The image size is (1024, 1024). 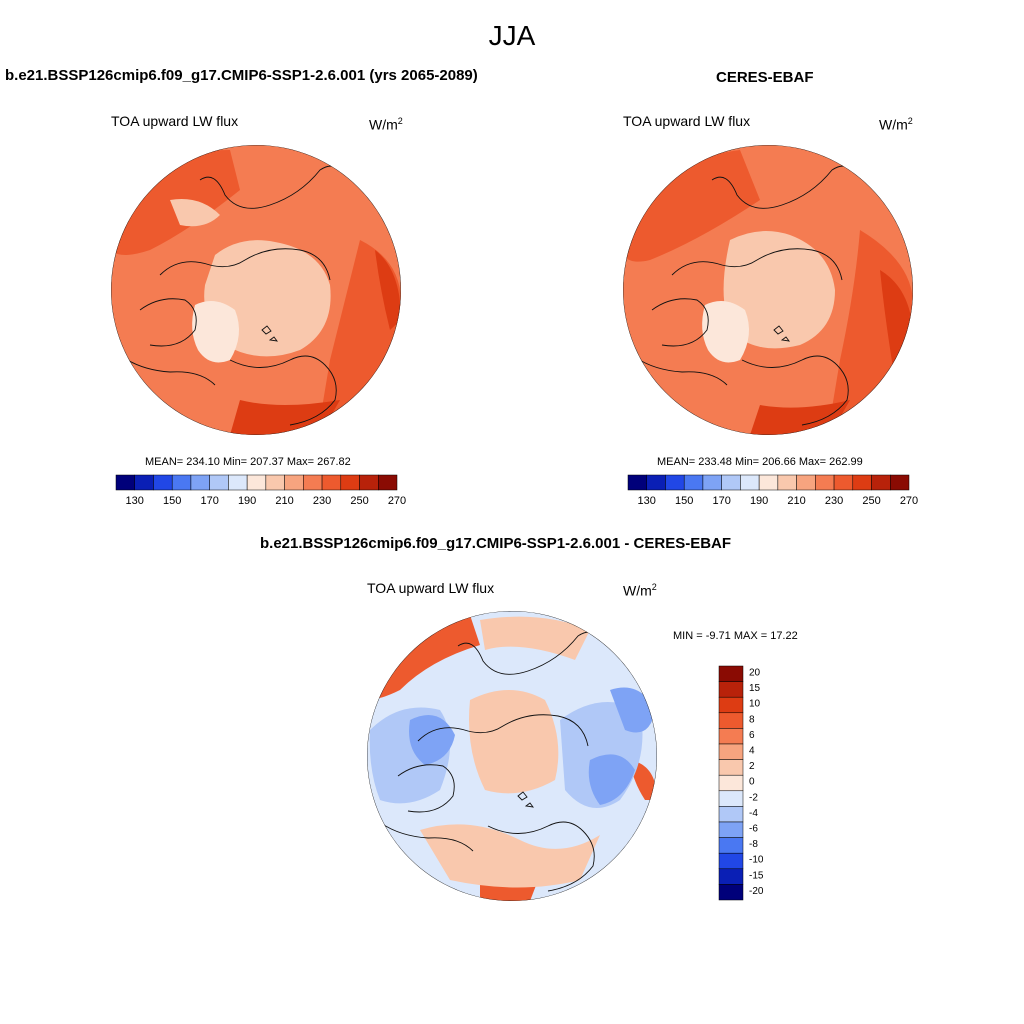 I want to click on colorbar-difference-tick-label: 15, so click(x=755, y=688).